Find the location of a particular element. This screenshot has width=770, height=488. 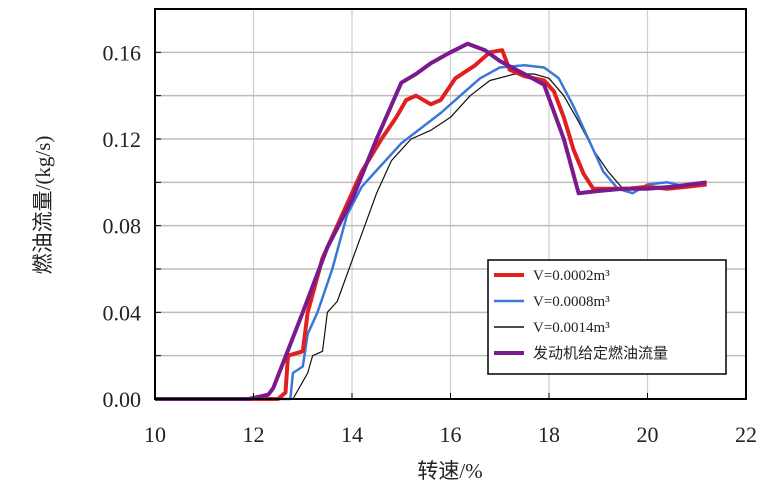

legend: V=0.0002m³ V=0.0008m³ V=0.0014m³ 发动机给定燃油流量 is located at coordinates (607, 317).